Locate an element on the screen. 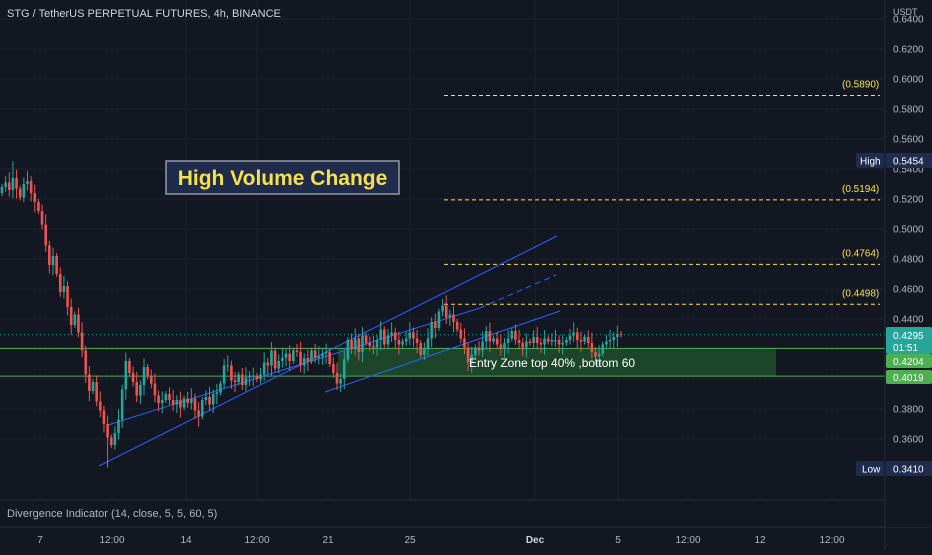 This screenshot has width=932, height=555. channel-mid-line is located at coordinates (294, 366).